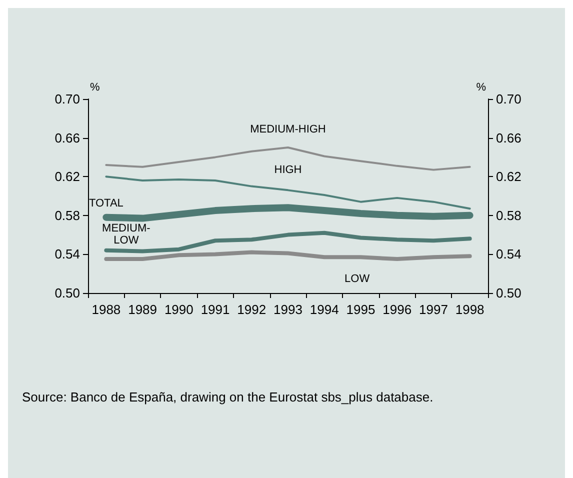 Image resolution: width=573 pixels, height=478 pixels. What do you see at coordinates (67, 254) in the screenshot?
I see `y-tick-label: 0.54` at bounding box center [67, 254].